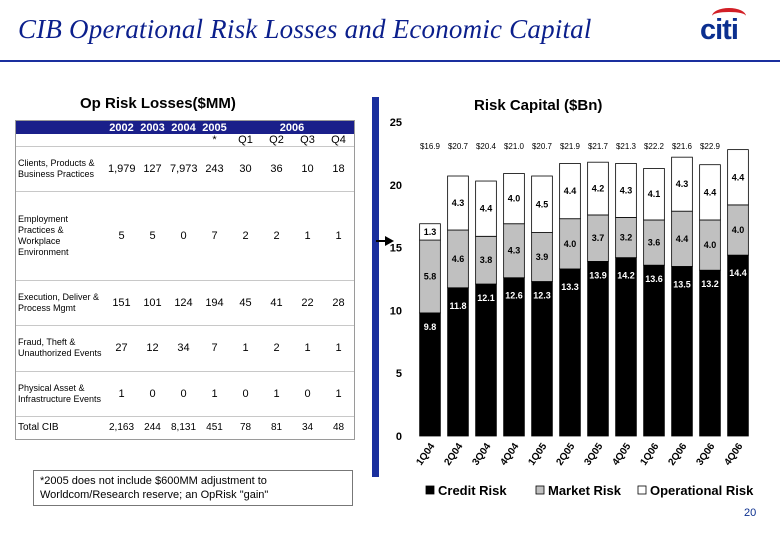 The height and width of the screenshot is (540, 780). Describe the element at coordinates (338, 140) in the screenshot. I see `subheader-cell: Q4` at that location.